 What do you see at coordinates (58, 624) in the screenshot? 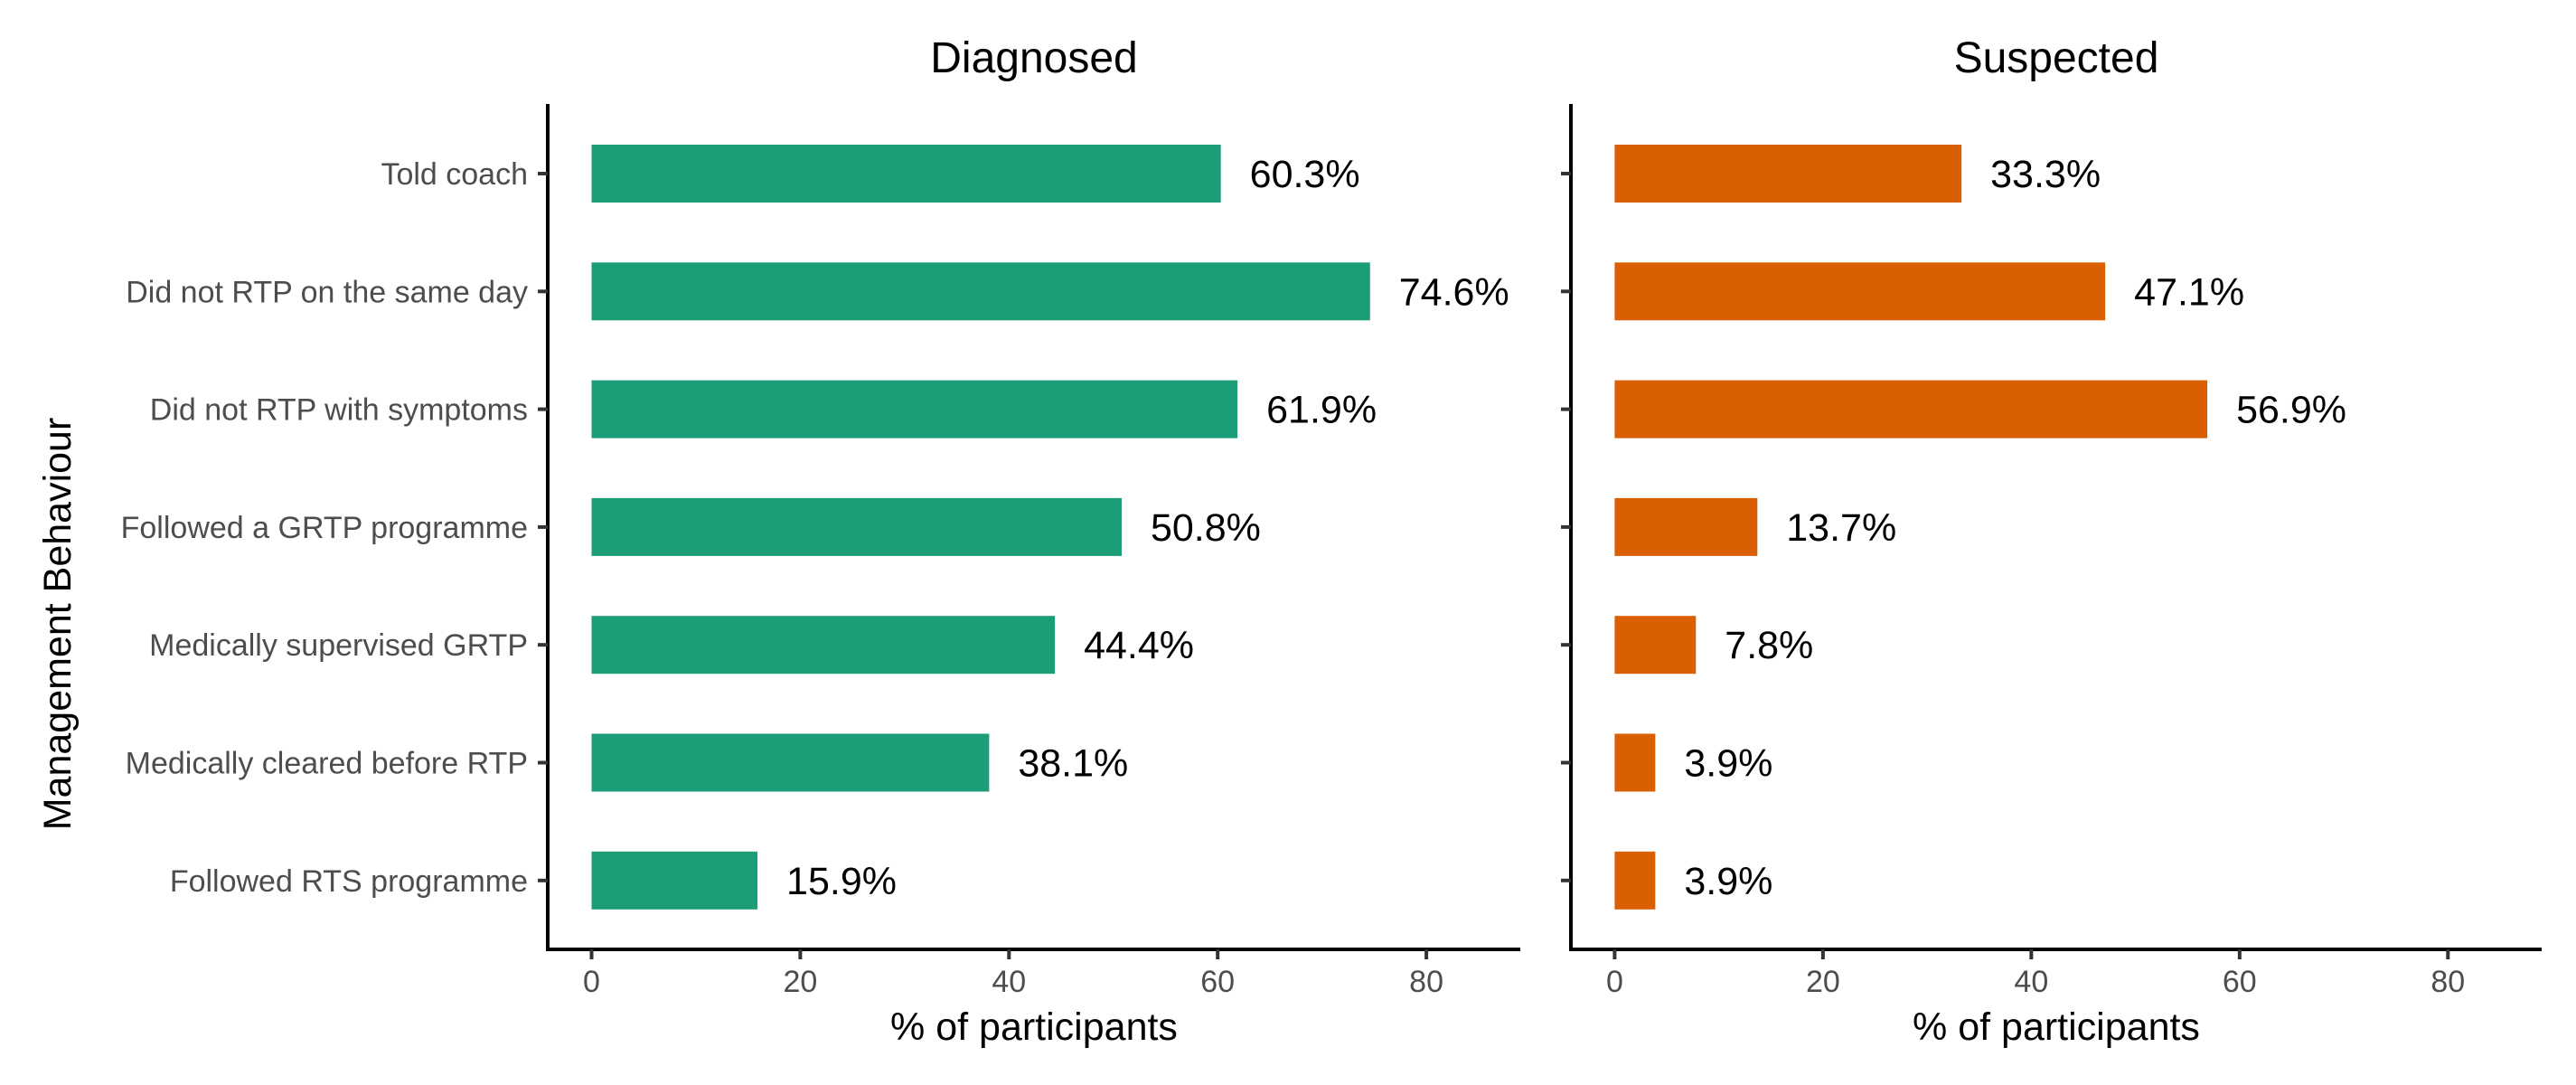
I see `y-axis-title: Management Behaviour` at bounding box center [58, 624].